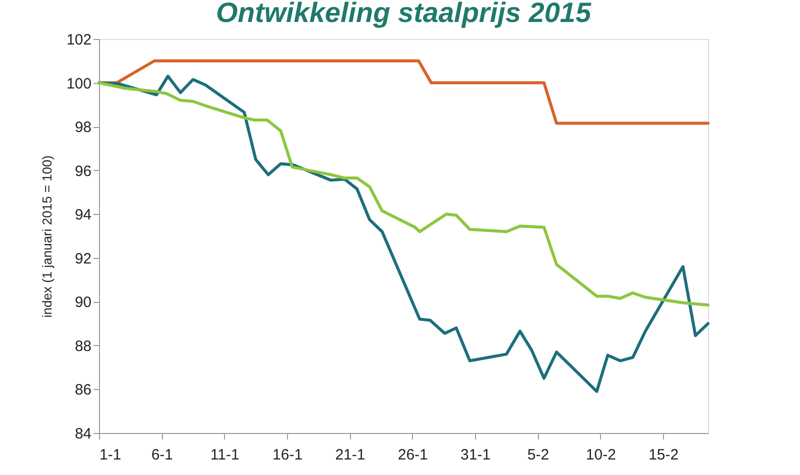  What do you see at coordinates (83, 434) in the screenshot?
I see `y-tick-label: 84` at bounding box center [83, 434].